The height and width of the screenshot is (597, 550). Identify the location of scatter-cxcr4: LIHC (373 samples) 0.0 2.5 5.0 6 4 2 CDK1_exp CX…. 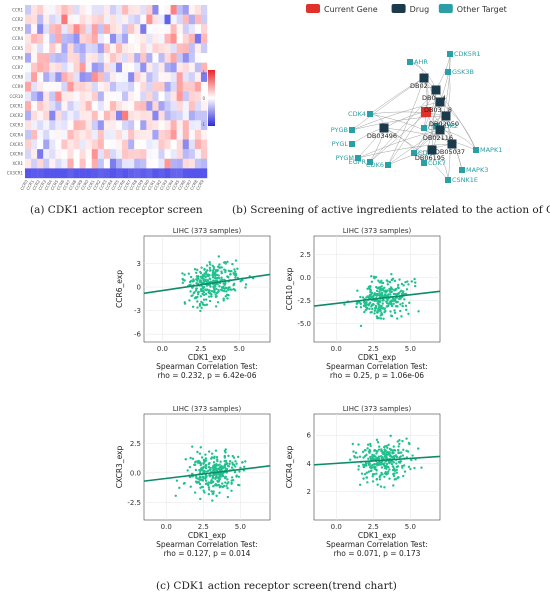
(363, 481).